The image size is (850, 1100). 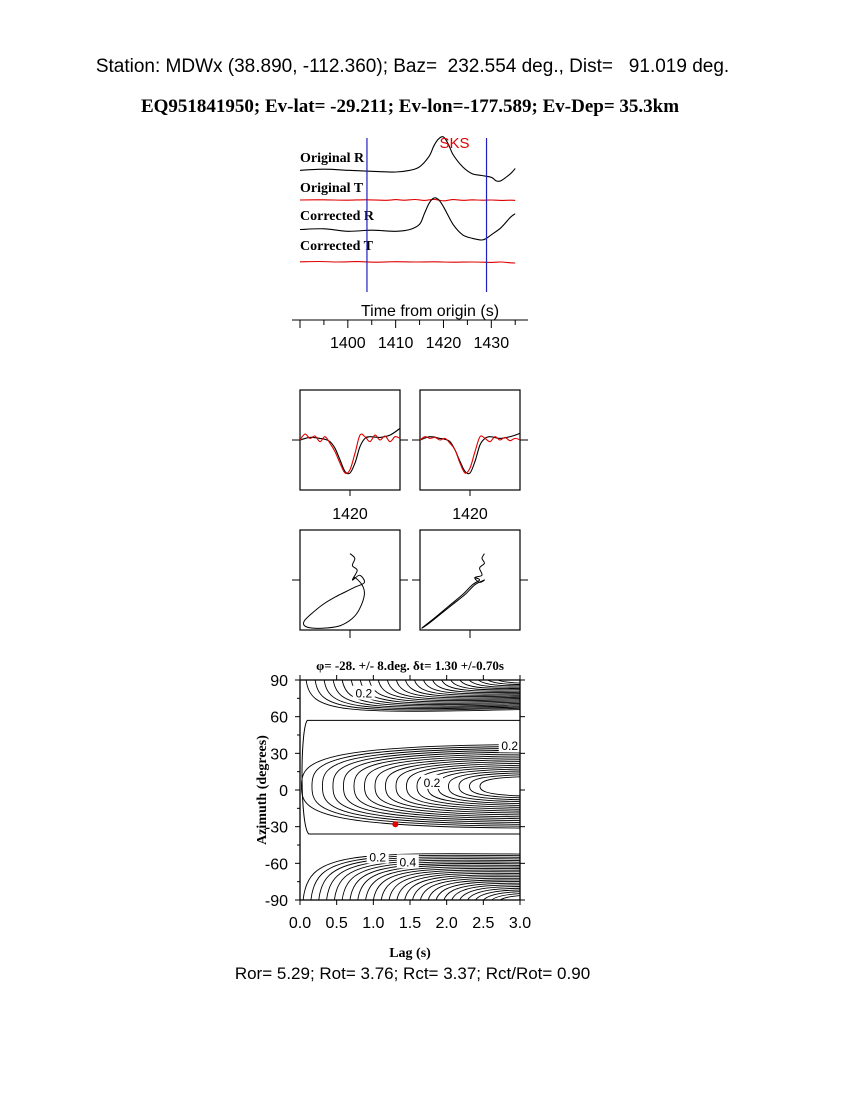 I want to click on y-tick-label: -60, so click(x=276, y=864).